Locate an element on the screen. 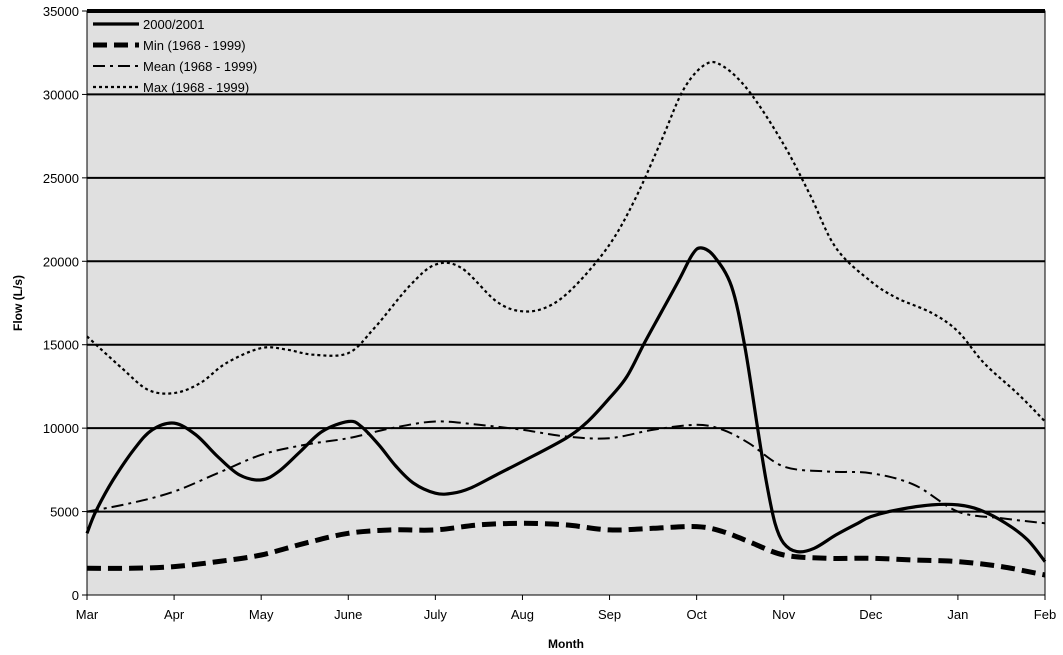  series-line-mean-1968-1999 is located at coordinates (566, 472).